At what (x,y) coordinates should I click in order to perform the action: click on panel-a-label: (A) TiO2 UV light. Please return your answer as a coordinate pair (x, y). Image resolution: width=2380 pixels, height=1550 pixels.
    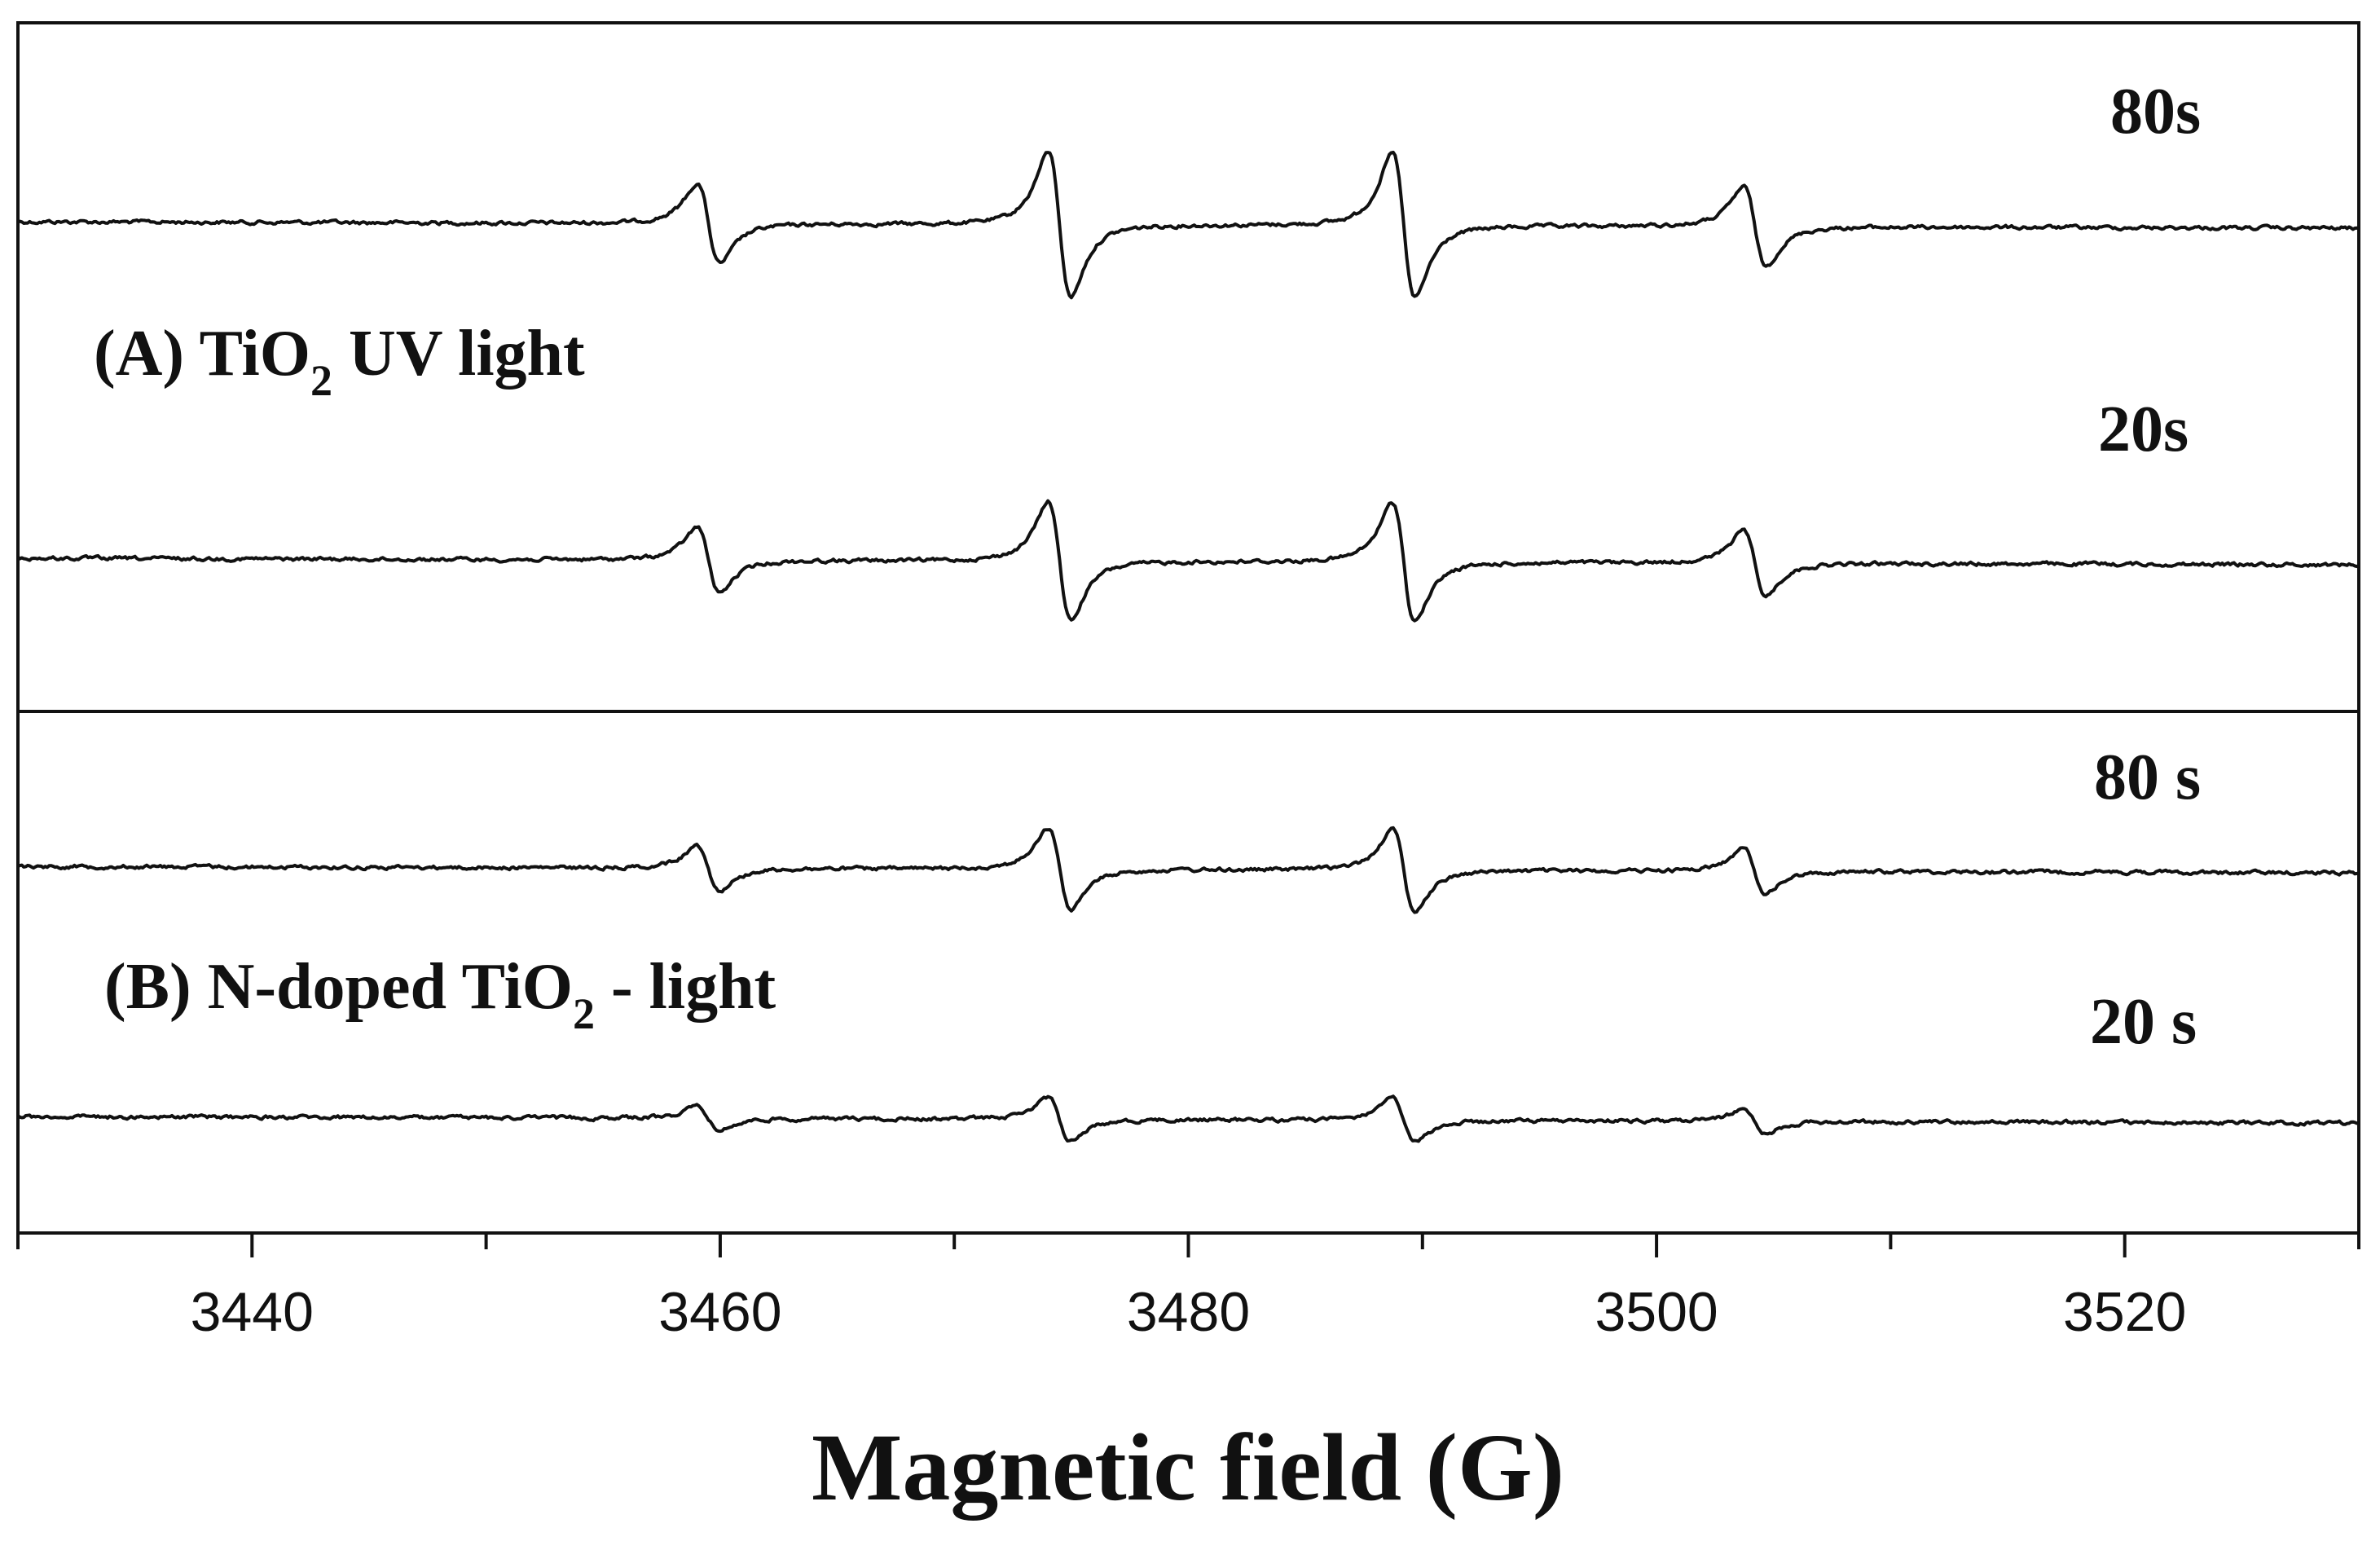
    Looking at the image, I should click on (339, 361).